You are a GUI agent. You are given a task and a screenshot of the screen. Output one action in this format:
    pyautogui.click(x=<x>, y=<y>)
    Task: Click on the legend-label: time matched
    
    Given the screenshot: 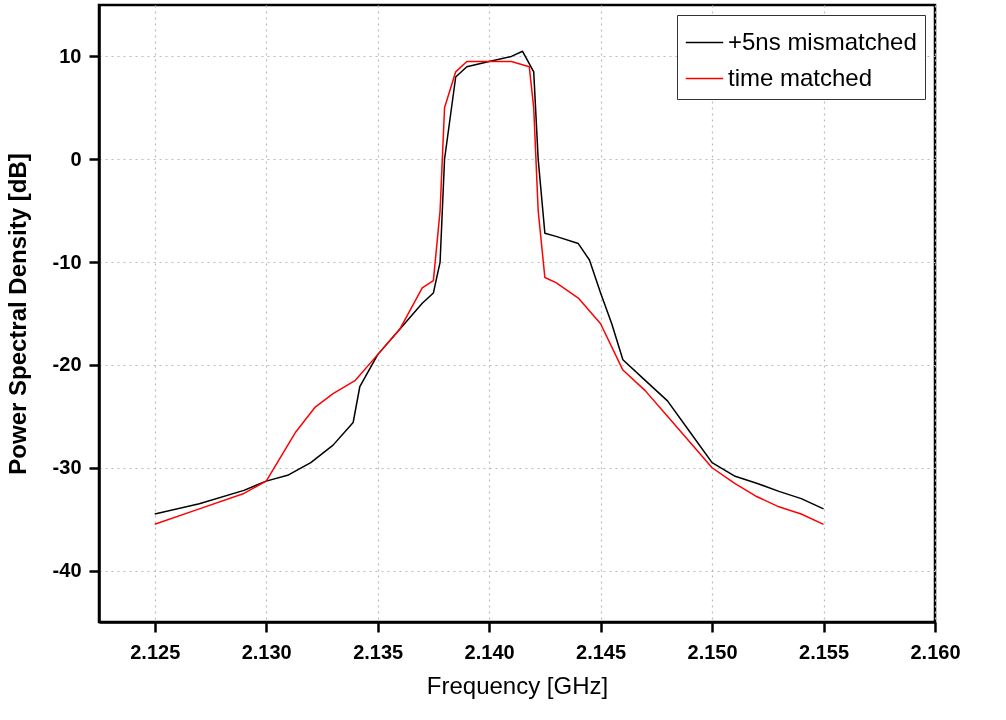 What is the action you would take?
    pyautogui.click(x=800, y=77)
    